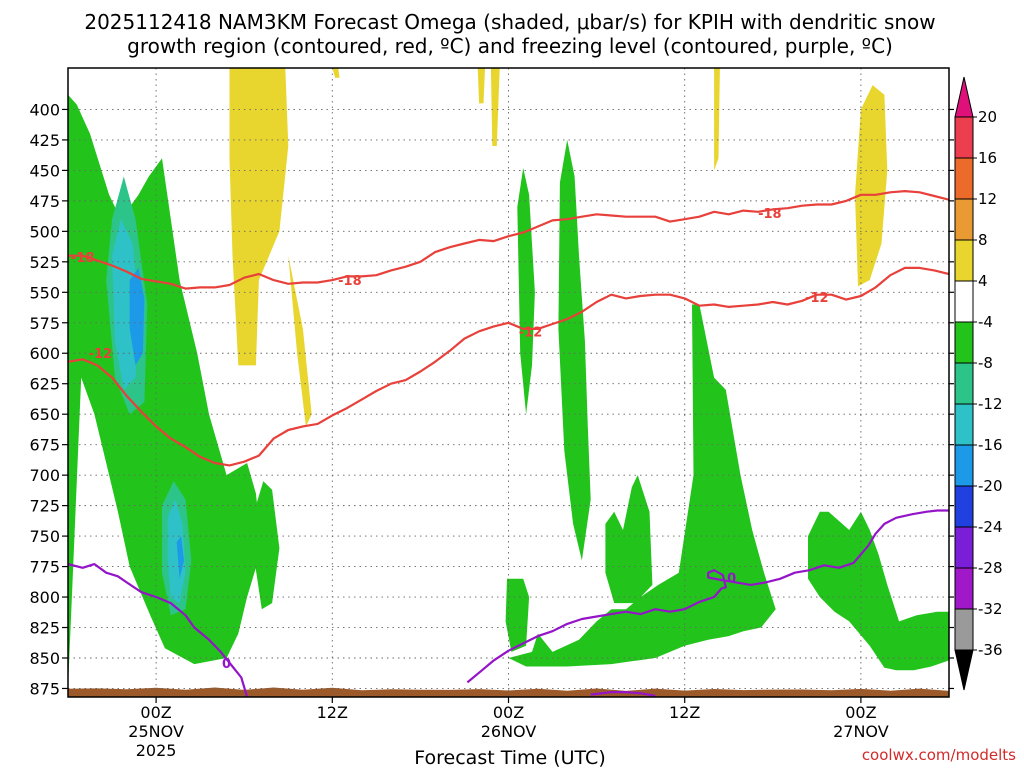  Describe the element at coordinates (508, 712) in the screenshot. I see `x-tick-time-2: 00Z` at that location.